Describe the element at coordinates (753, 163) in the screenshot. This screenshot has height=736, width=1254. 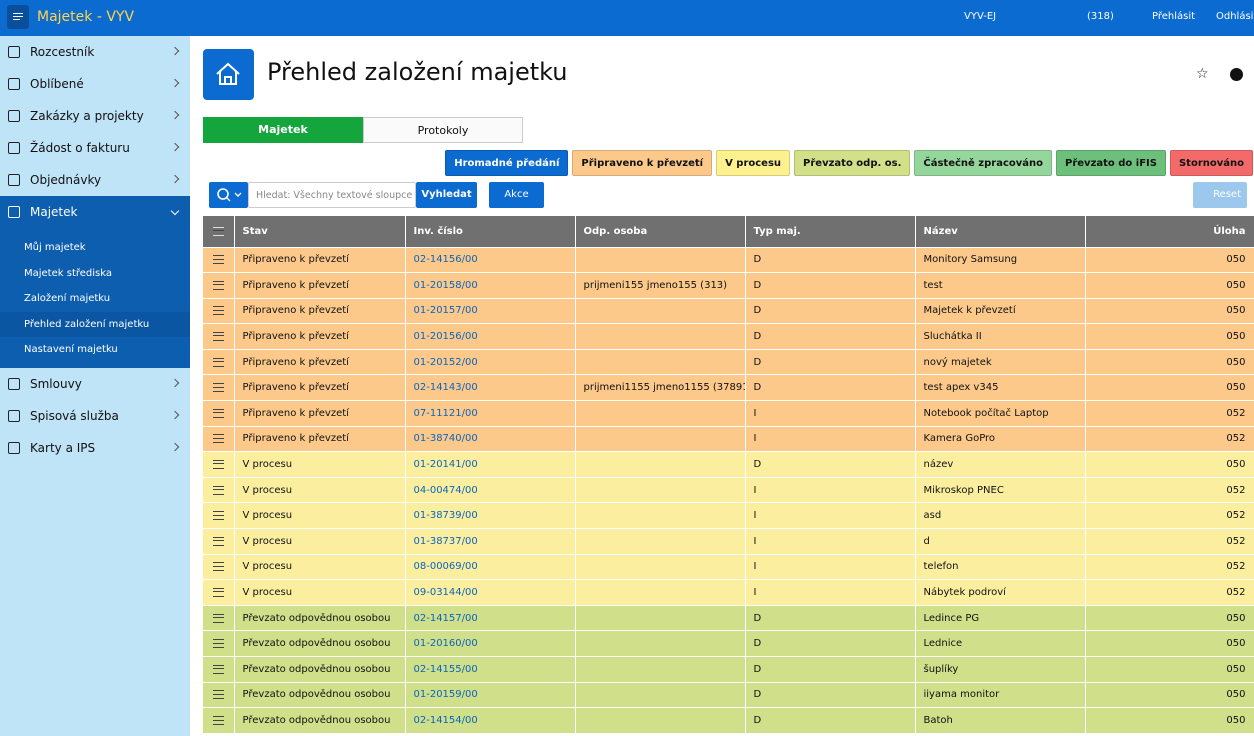
I see `status-button: V procesu` at that location.